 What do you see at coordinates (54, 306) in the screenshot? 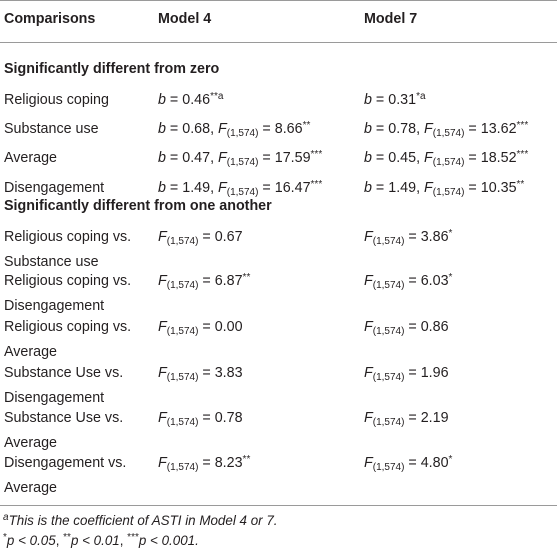
I see `label-line: Disengagement` at bounding box center [54, 306].